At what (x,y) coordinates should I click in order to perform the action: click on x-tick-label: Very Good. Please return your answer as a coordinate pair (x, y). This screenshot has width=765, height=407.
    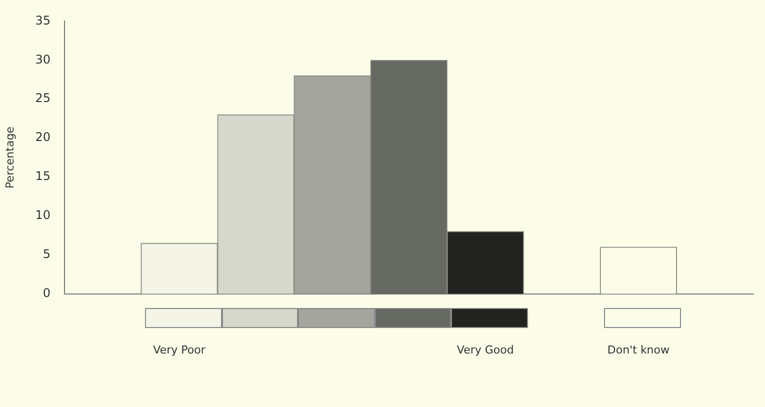
    Looking at the image, I should click on (485, 349).